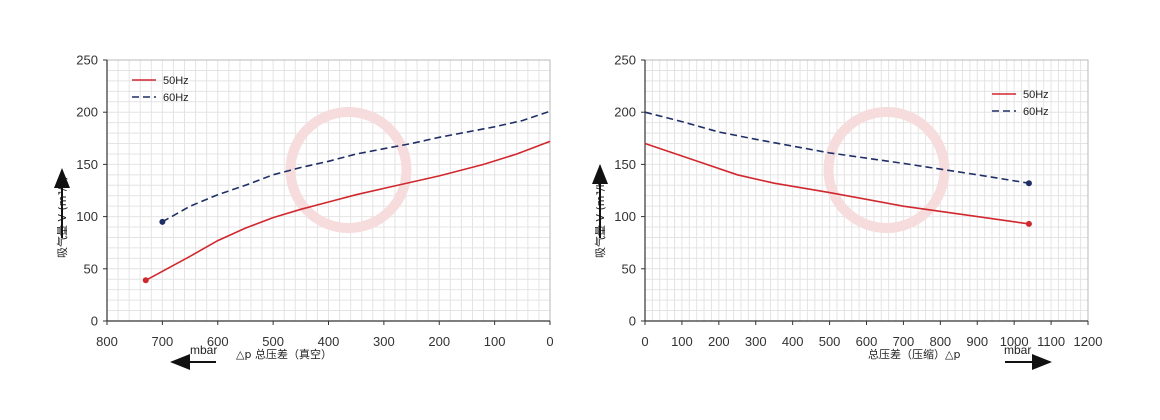  I want to click on x-tick-label: 1000, so click(1014, 341).